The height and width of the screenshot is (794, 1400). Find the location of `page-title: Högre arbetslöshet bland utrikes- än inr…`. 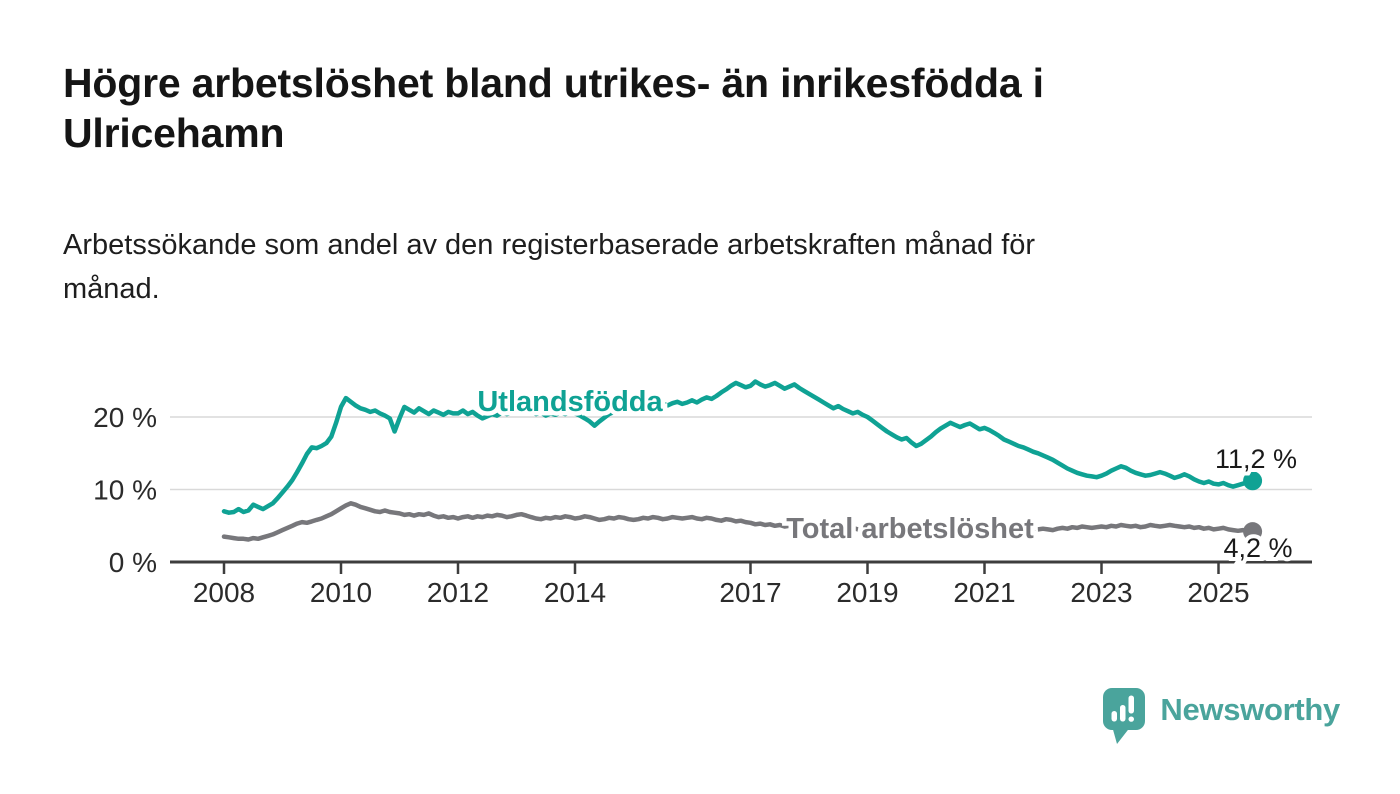

page-title: Högre arbetslöshet bland utrikes- än inr… is located at coordinates (553, 108).